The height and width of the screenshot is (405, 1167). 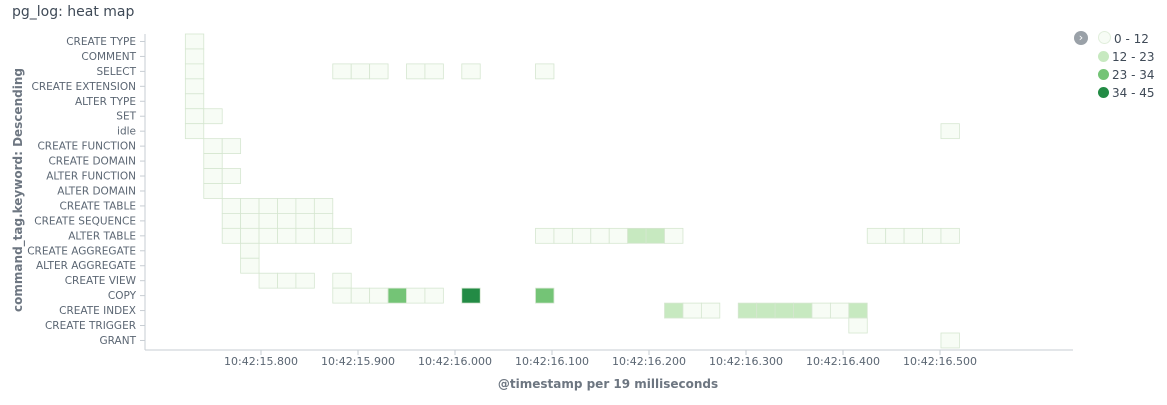 I want to click on x-tick-label: 10:42:16.300, so click(x=746, y=361).